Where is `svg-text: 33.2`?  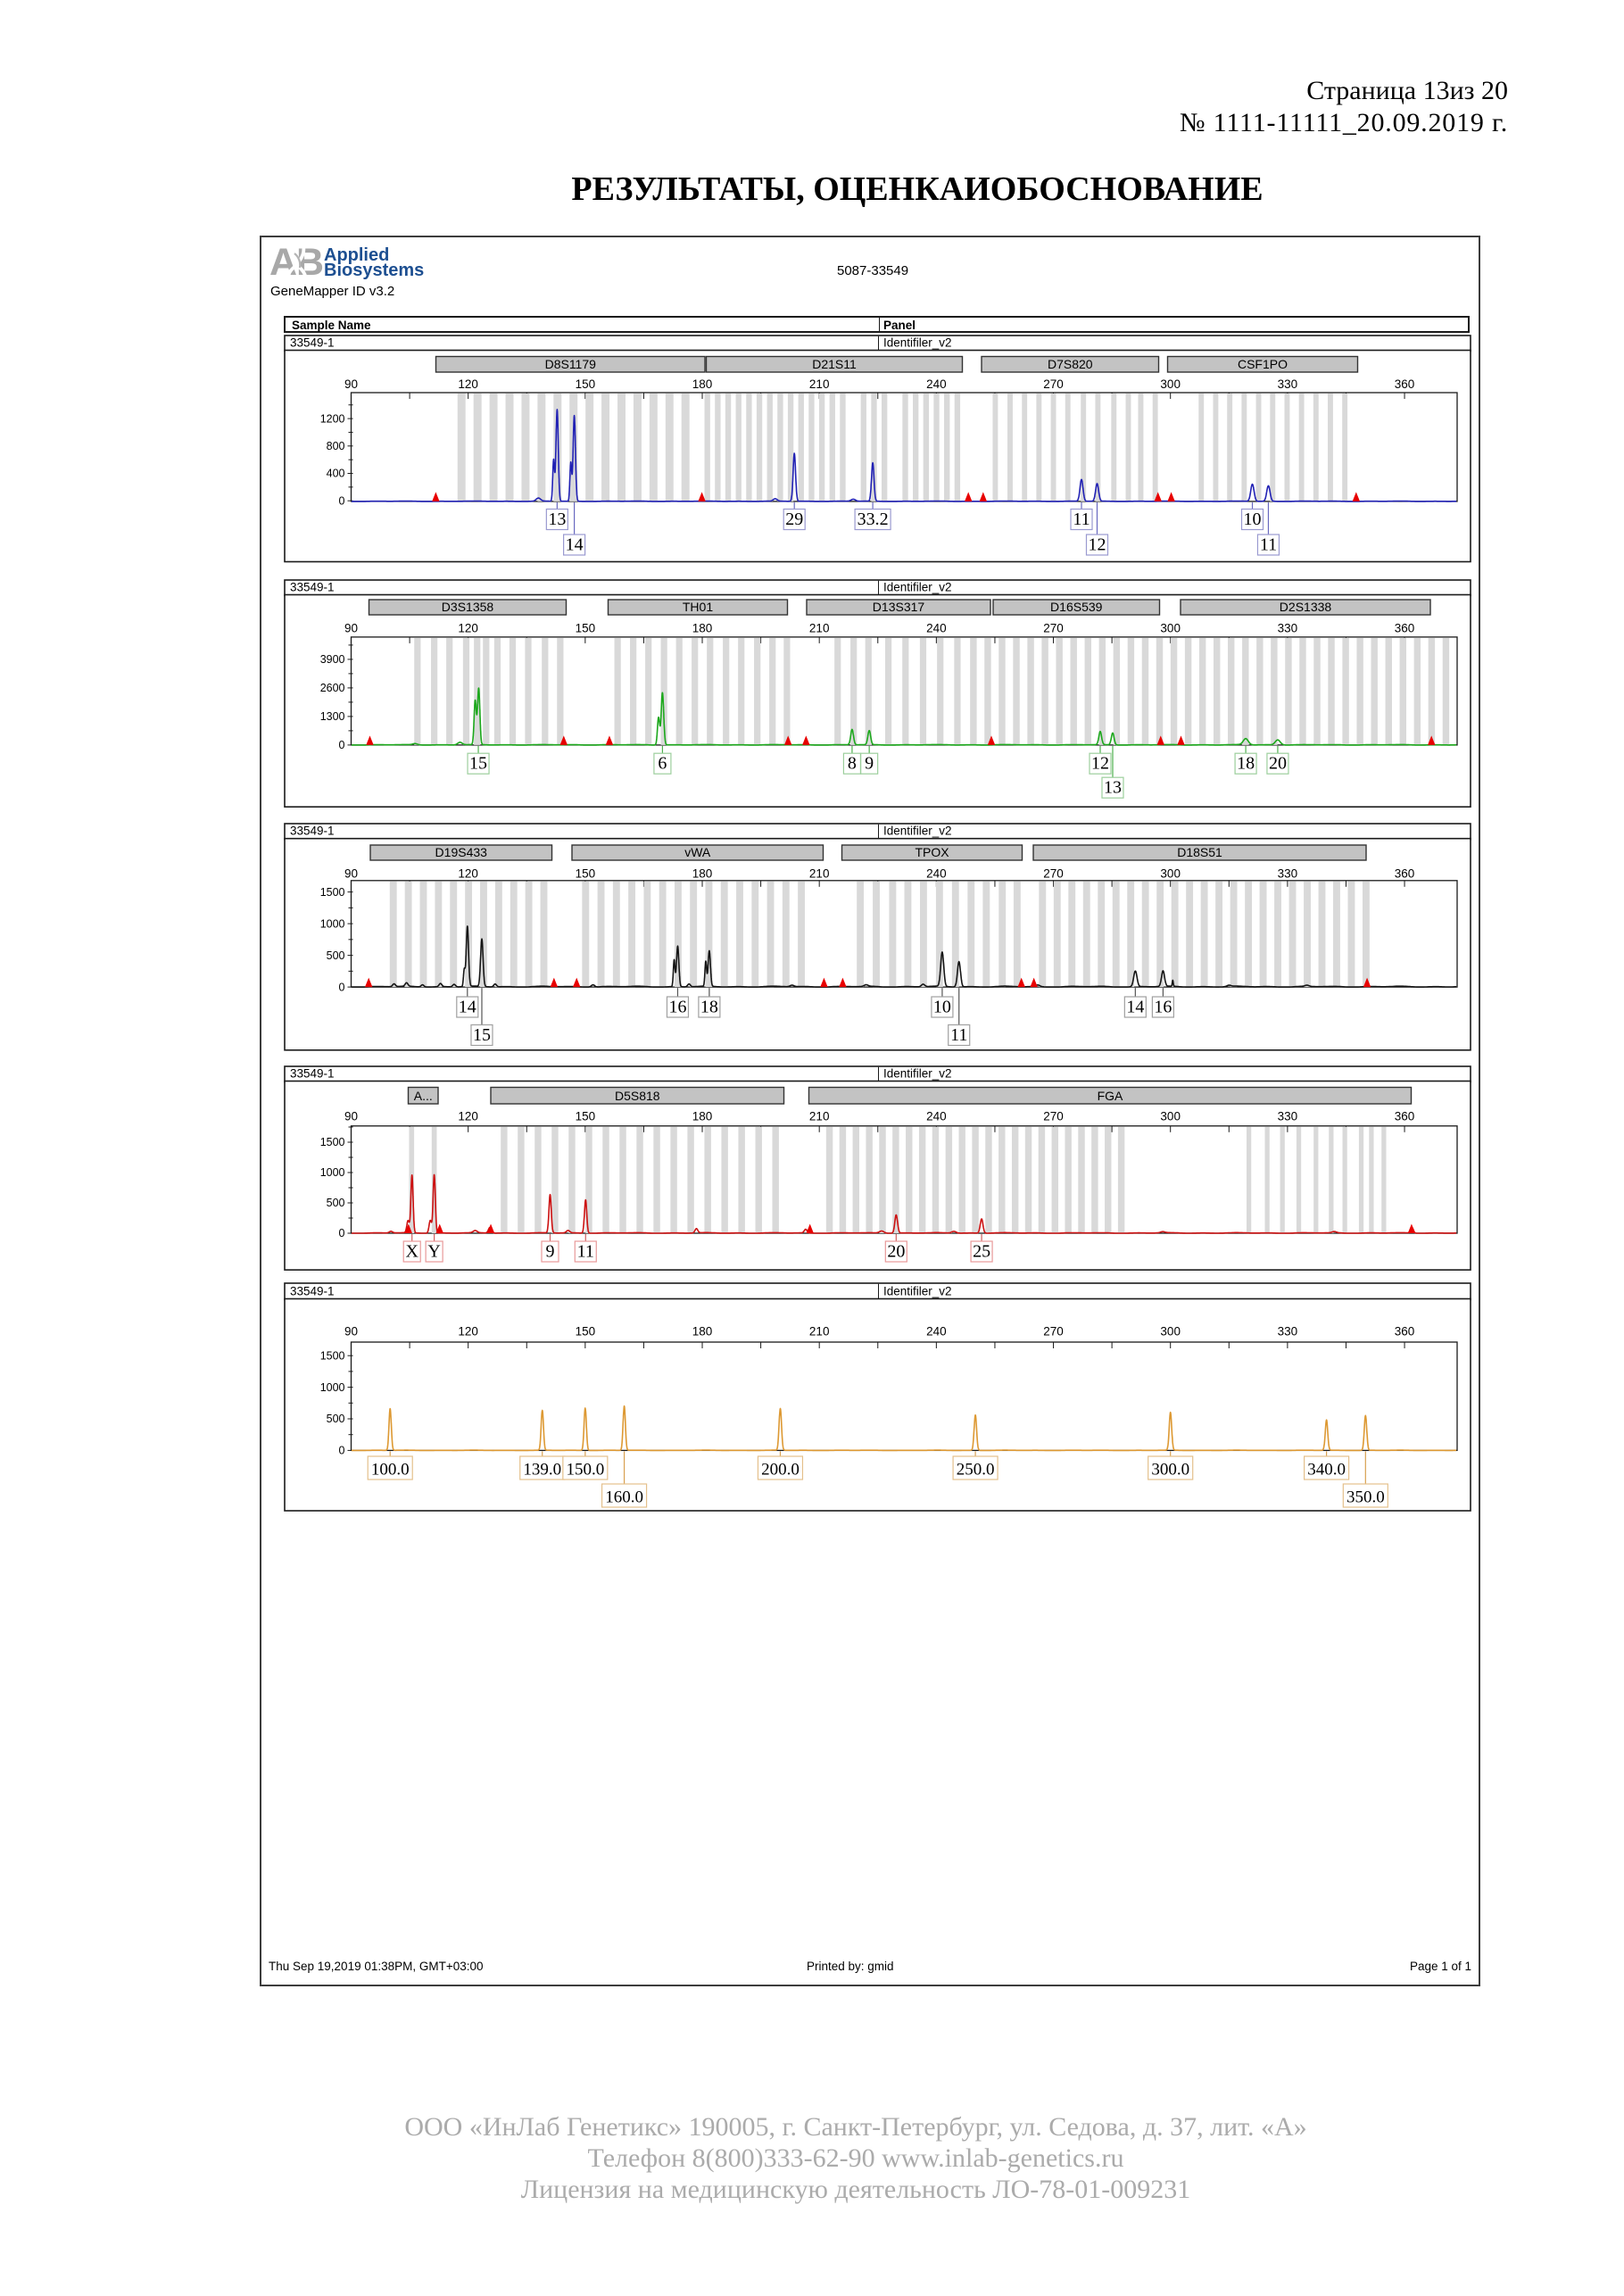 svg-text: 33.2 is located at coordinates (873, 519).